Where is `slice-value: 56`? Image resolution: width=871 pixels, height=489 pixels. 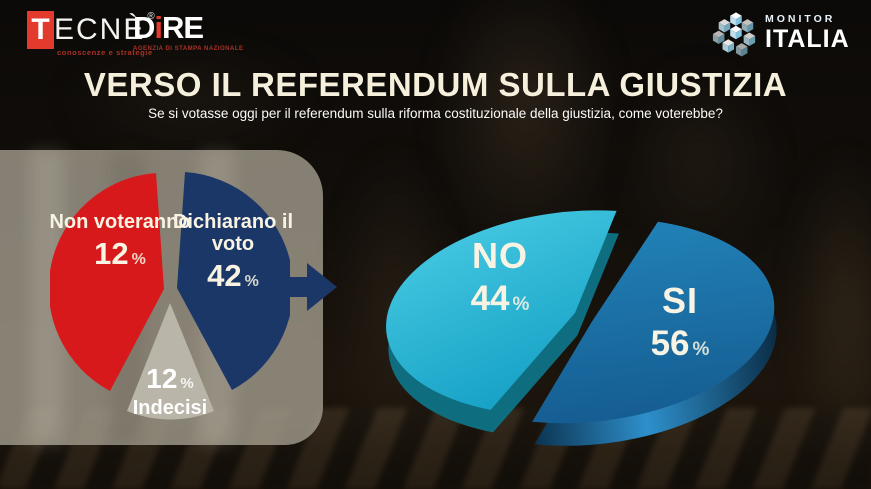 slice-value: 56 is located at coordinates (670, 343).